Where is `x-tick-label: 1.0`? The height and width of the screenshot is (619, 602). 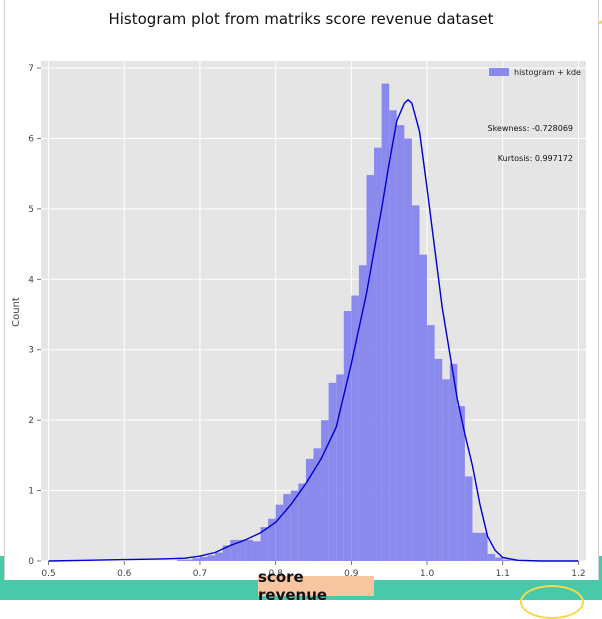 x-tick-label: 1.0 is located at coordinates (427, 574).